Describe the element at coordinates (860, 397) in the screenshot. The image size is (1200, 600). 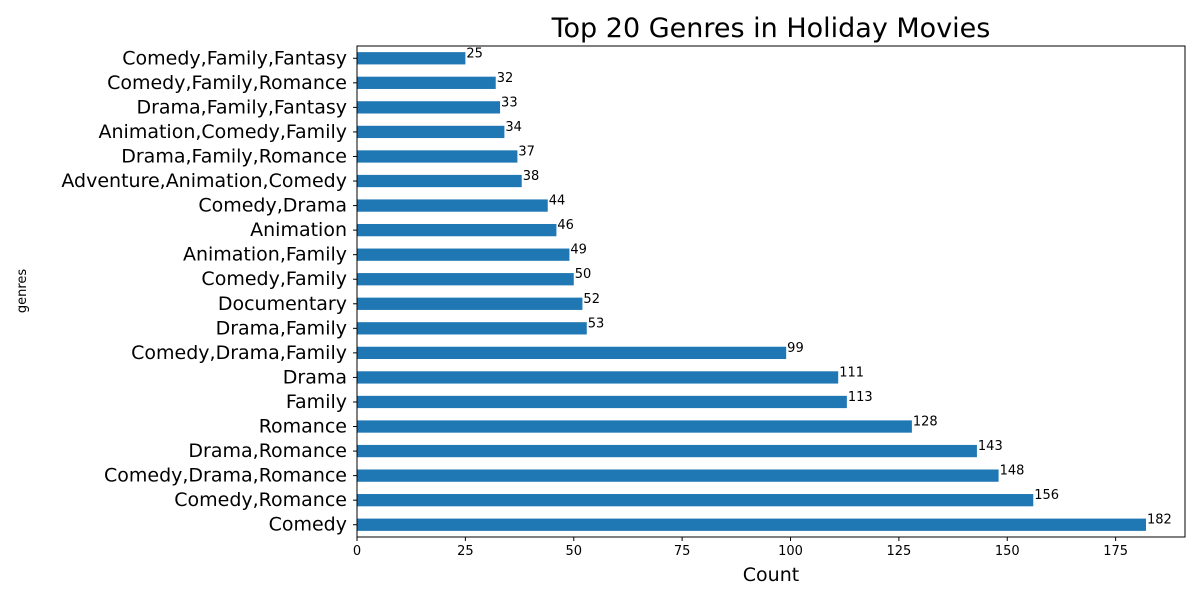
I see `bar-value-label: 113` at that location.